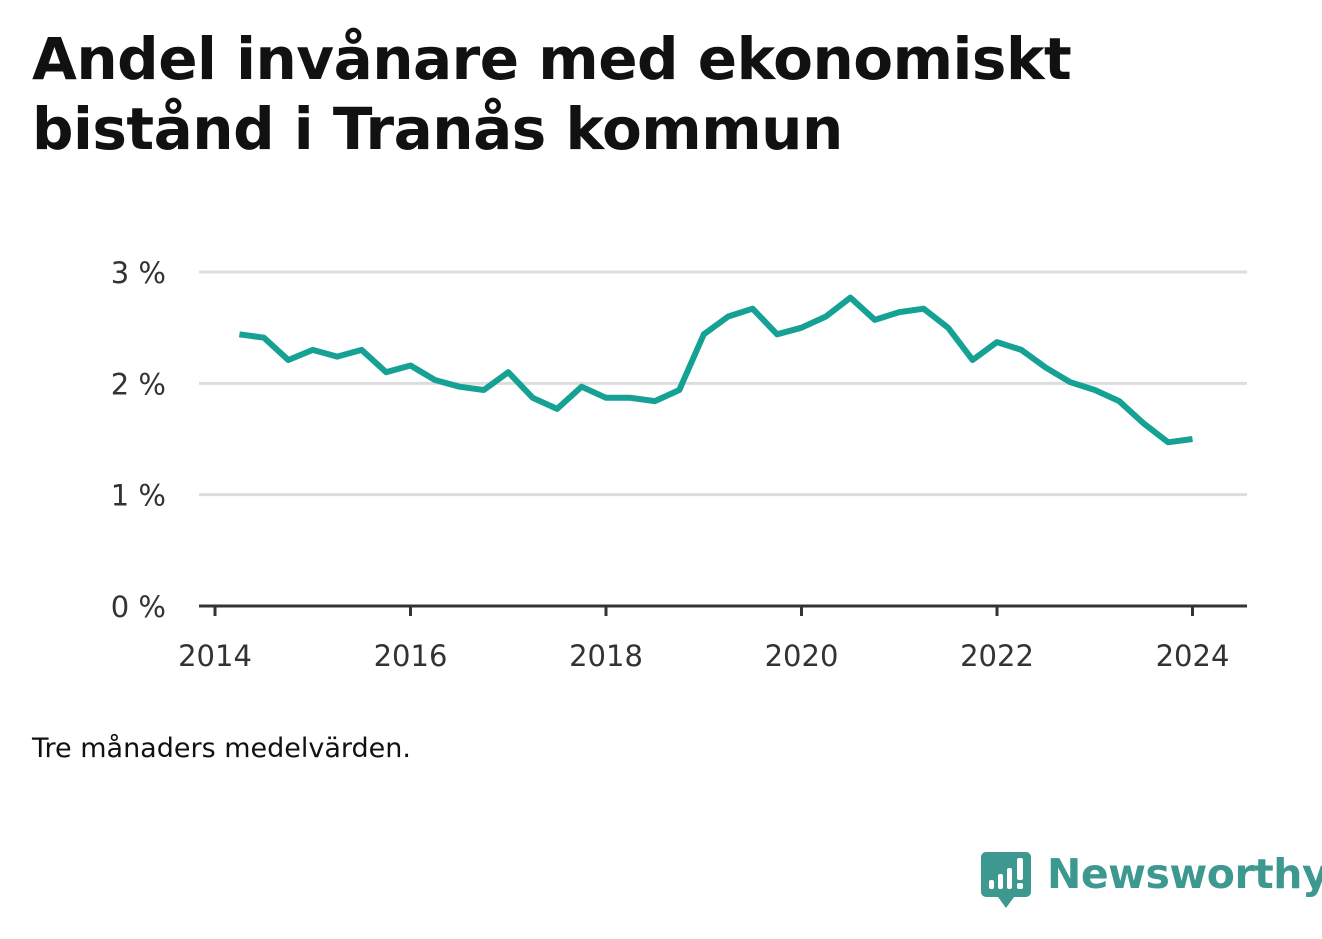  What do you see at coordinates (802, 656) in the screenshot?
I see `x-tick-label: 2020` at bounding box center [802, 656].